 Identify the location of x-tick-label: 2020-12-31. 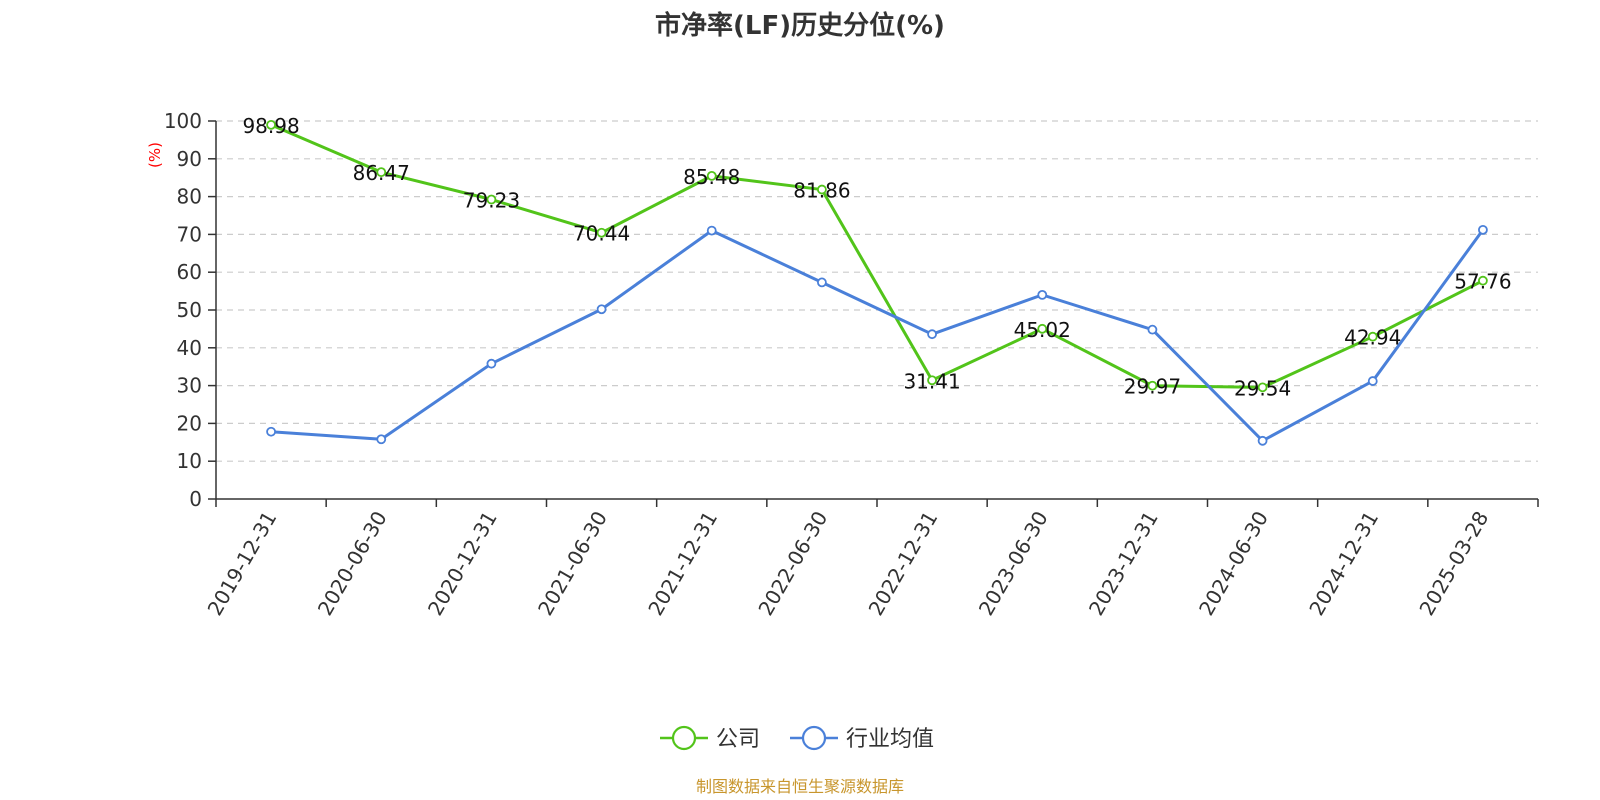
(462, 563).